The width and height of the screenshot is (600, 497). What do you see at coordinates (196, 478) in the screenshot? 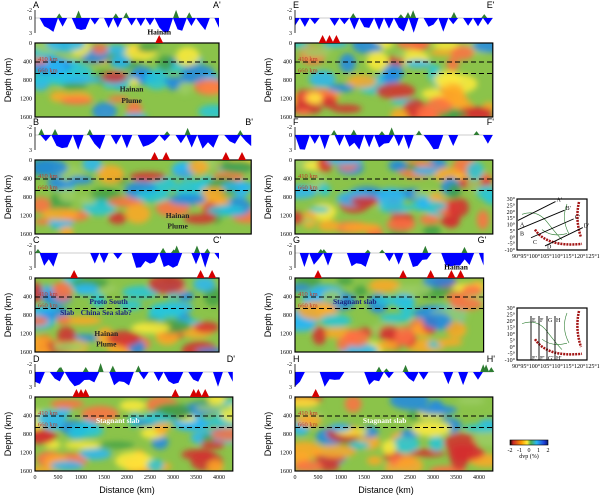
I see `distance-tick: 3500` at bounding box center [196, 478].